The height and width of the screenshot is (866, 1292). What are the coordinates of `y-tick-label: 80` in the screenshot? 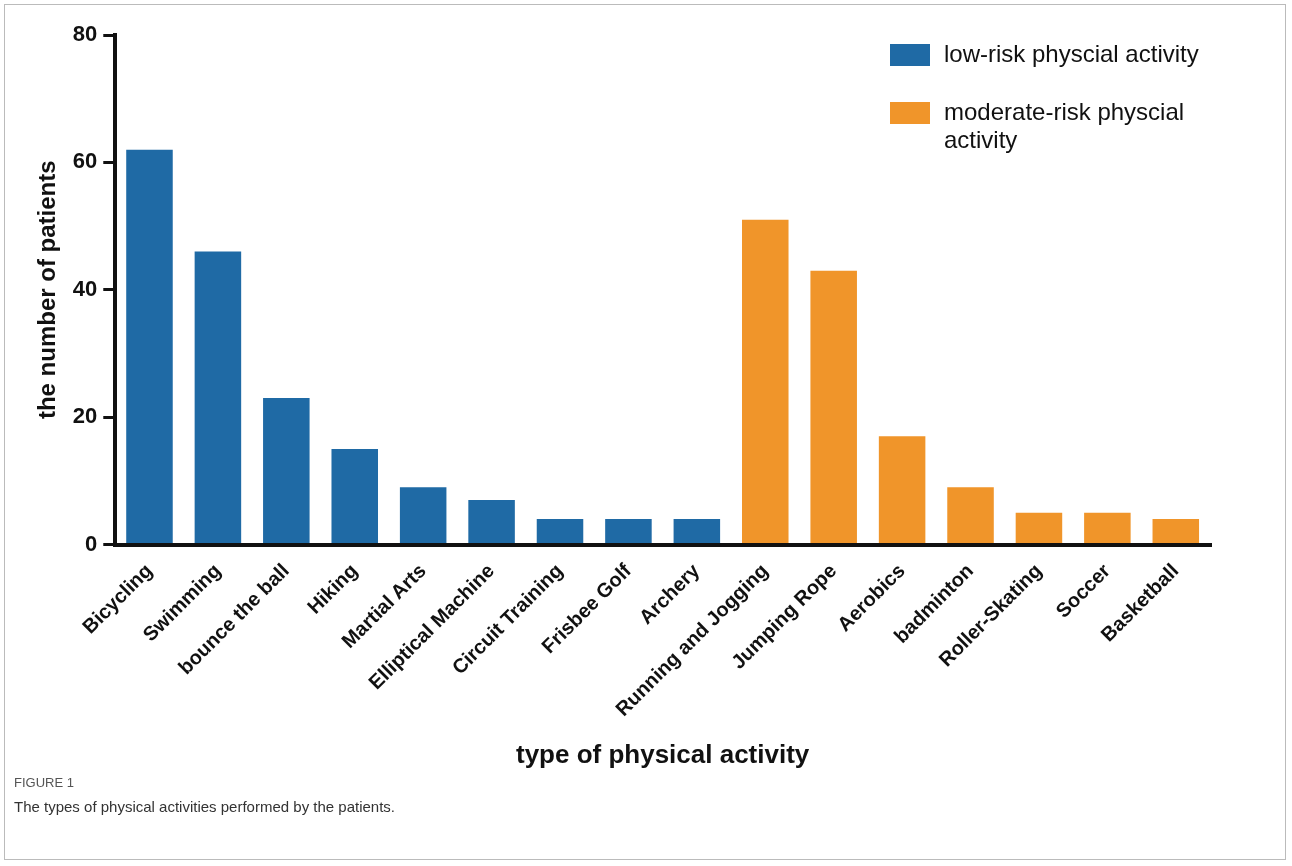 It's located at (85, 34).